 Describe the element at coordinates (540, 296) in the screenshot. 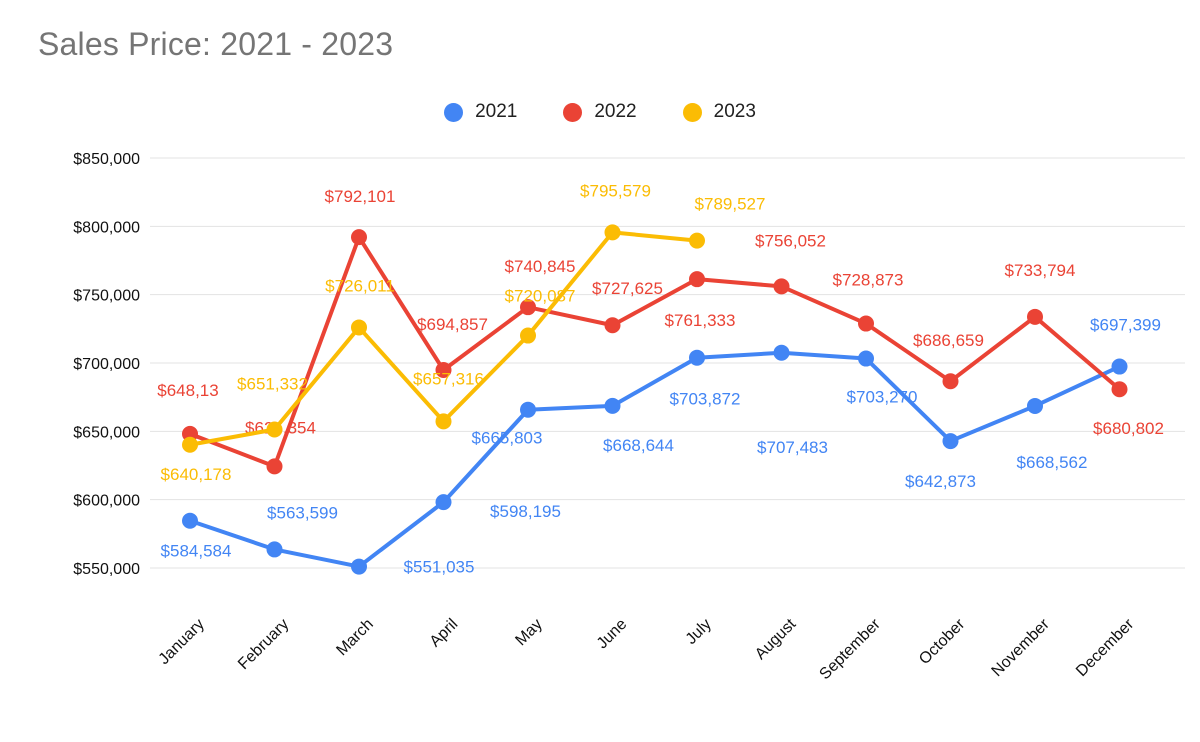

I see `value-label-2023: $720,087` at that location.